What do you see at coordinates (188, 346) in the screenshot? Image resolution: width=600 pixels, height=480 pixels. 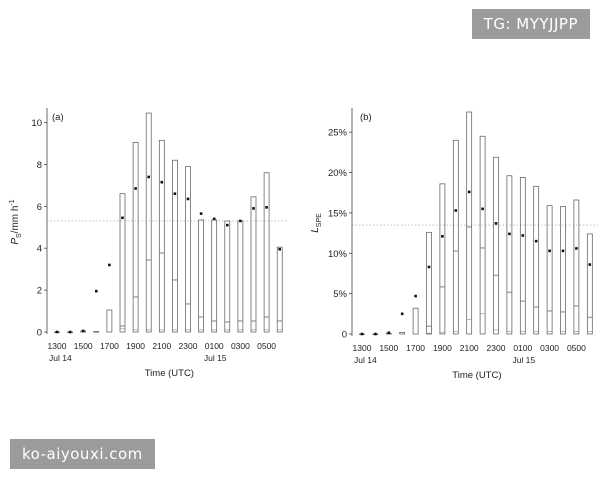 I see `panel-a-x-tick-label: 2300` at bounding box center [188, 346].